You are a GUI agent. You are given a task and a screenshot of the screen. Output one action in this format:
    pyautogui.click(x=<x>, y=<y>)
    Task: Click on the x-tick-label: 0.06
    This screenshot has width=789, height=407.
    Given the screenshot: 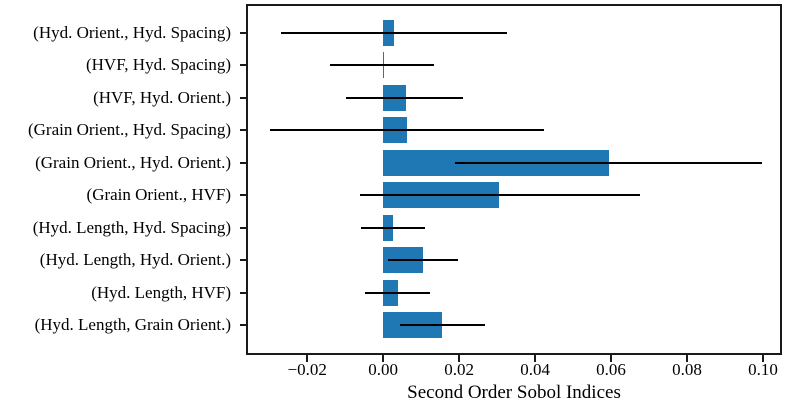 What is the action you would take?
    pyautogui.click(x=611, y=369)
    